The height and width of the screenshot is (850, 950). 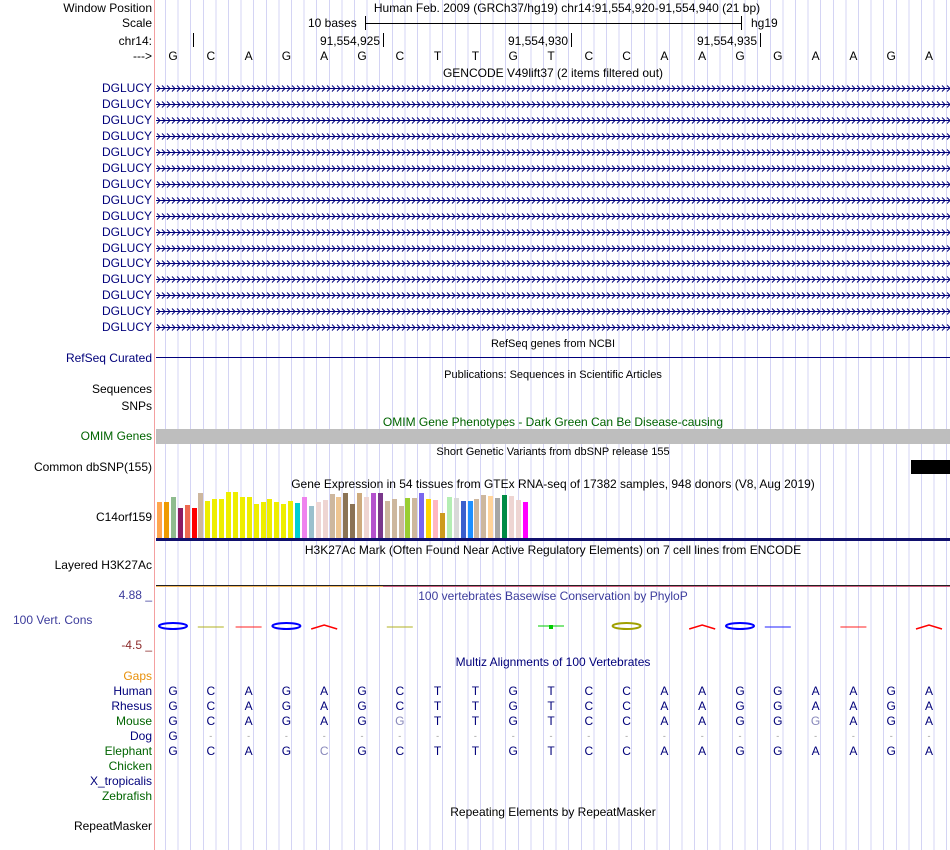 What do you see at coordinates (126, 796) in the screenshot?
I see `species-label: Zebrafish` at bounding box center [126, 796].